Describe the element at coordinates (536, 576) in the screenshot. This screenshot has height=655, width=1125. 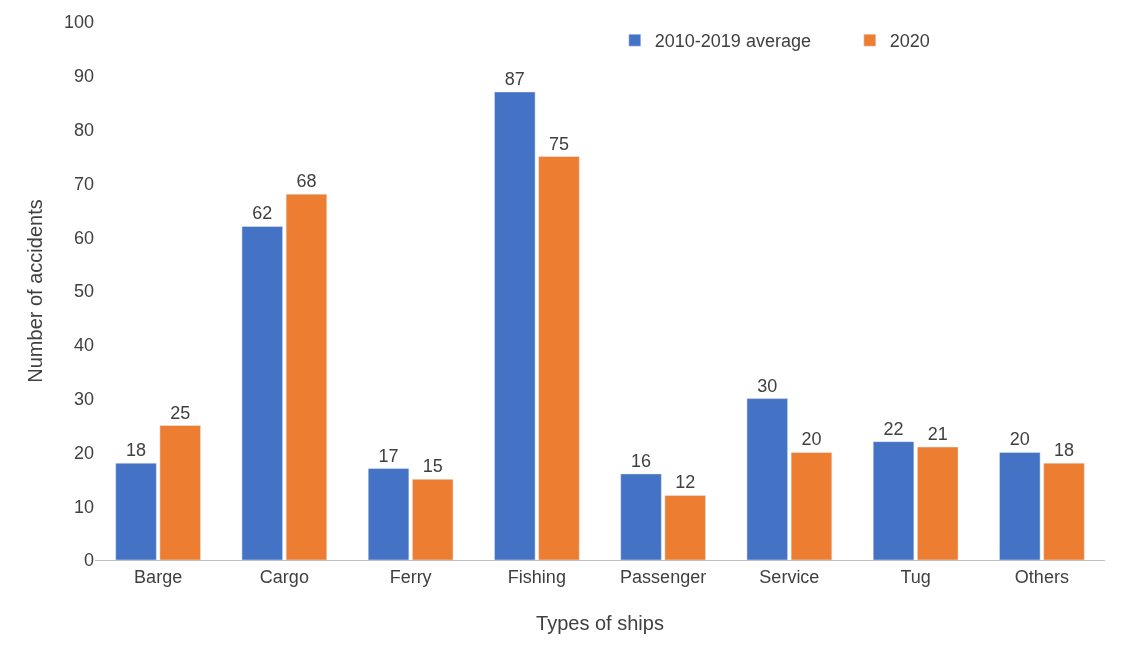
I see `x-tick-label: Fishing` at that location.